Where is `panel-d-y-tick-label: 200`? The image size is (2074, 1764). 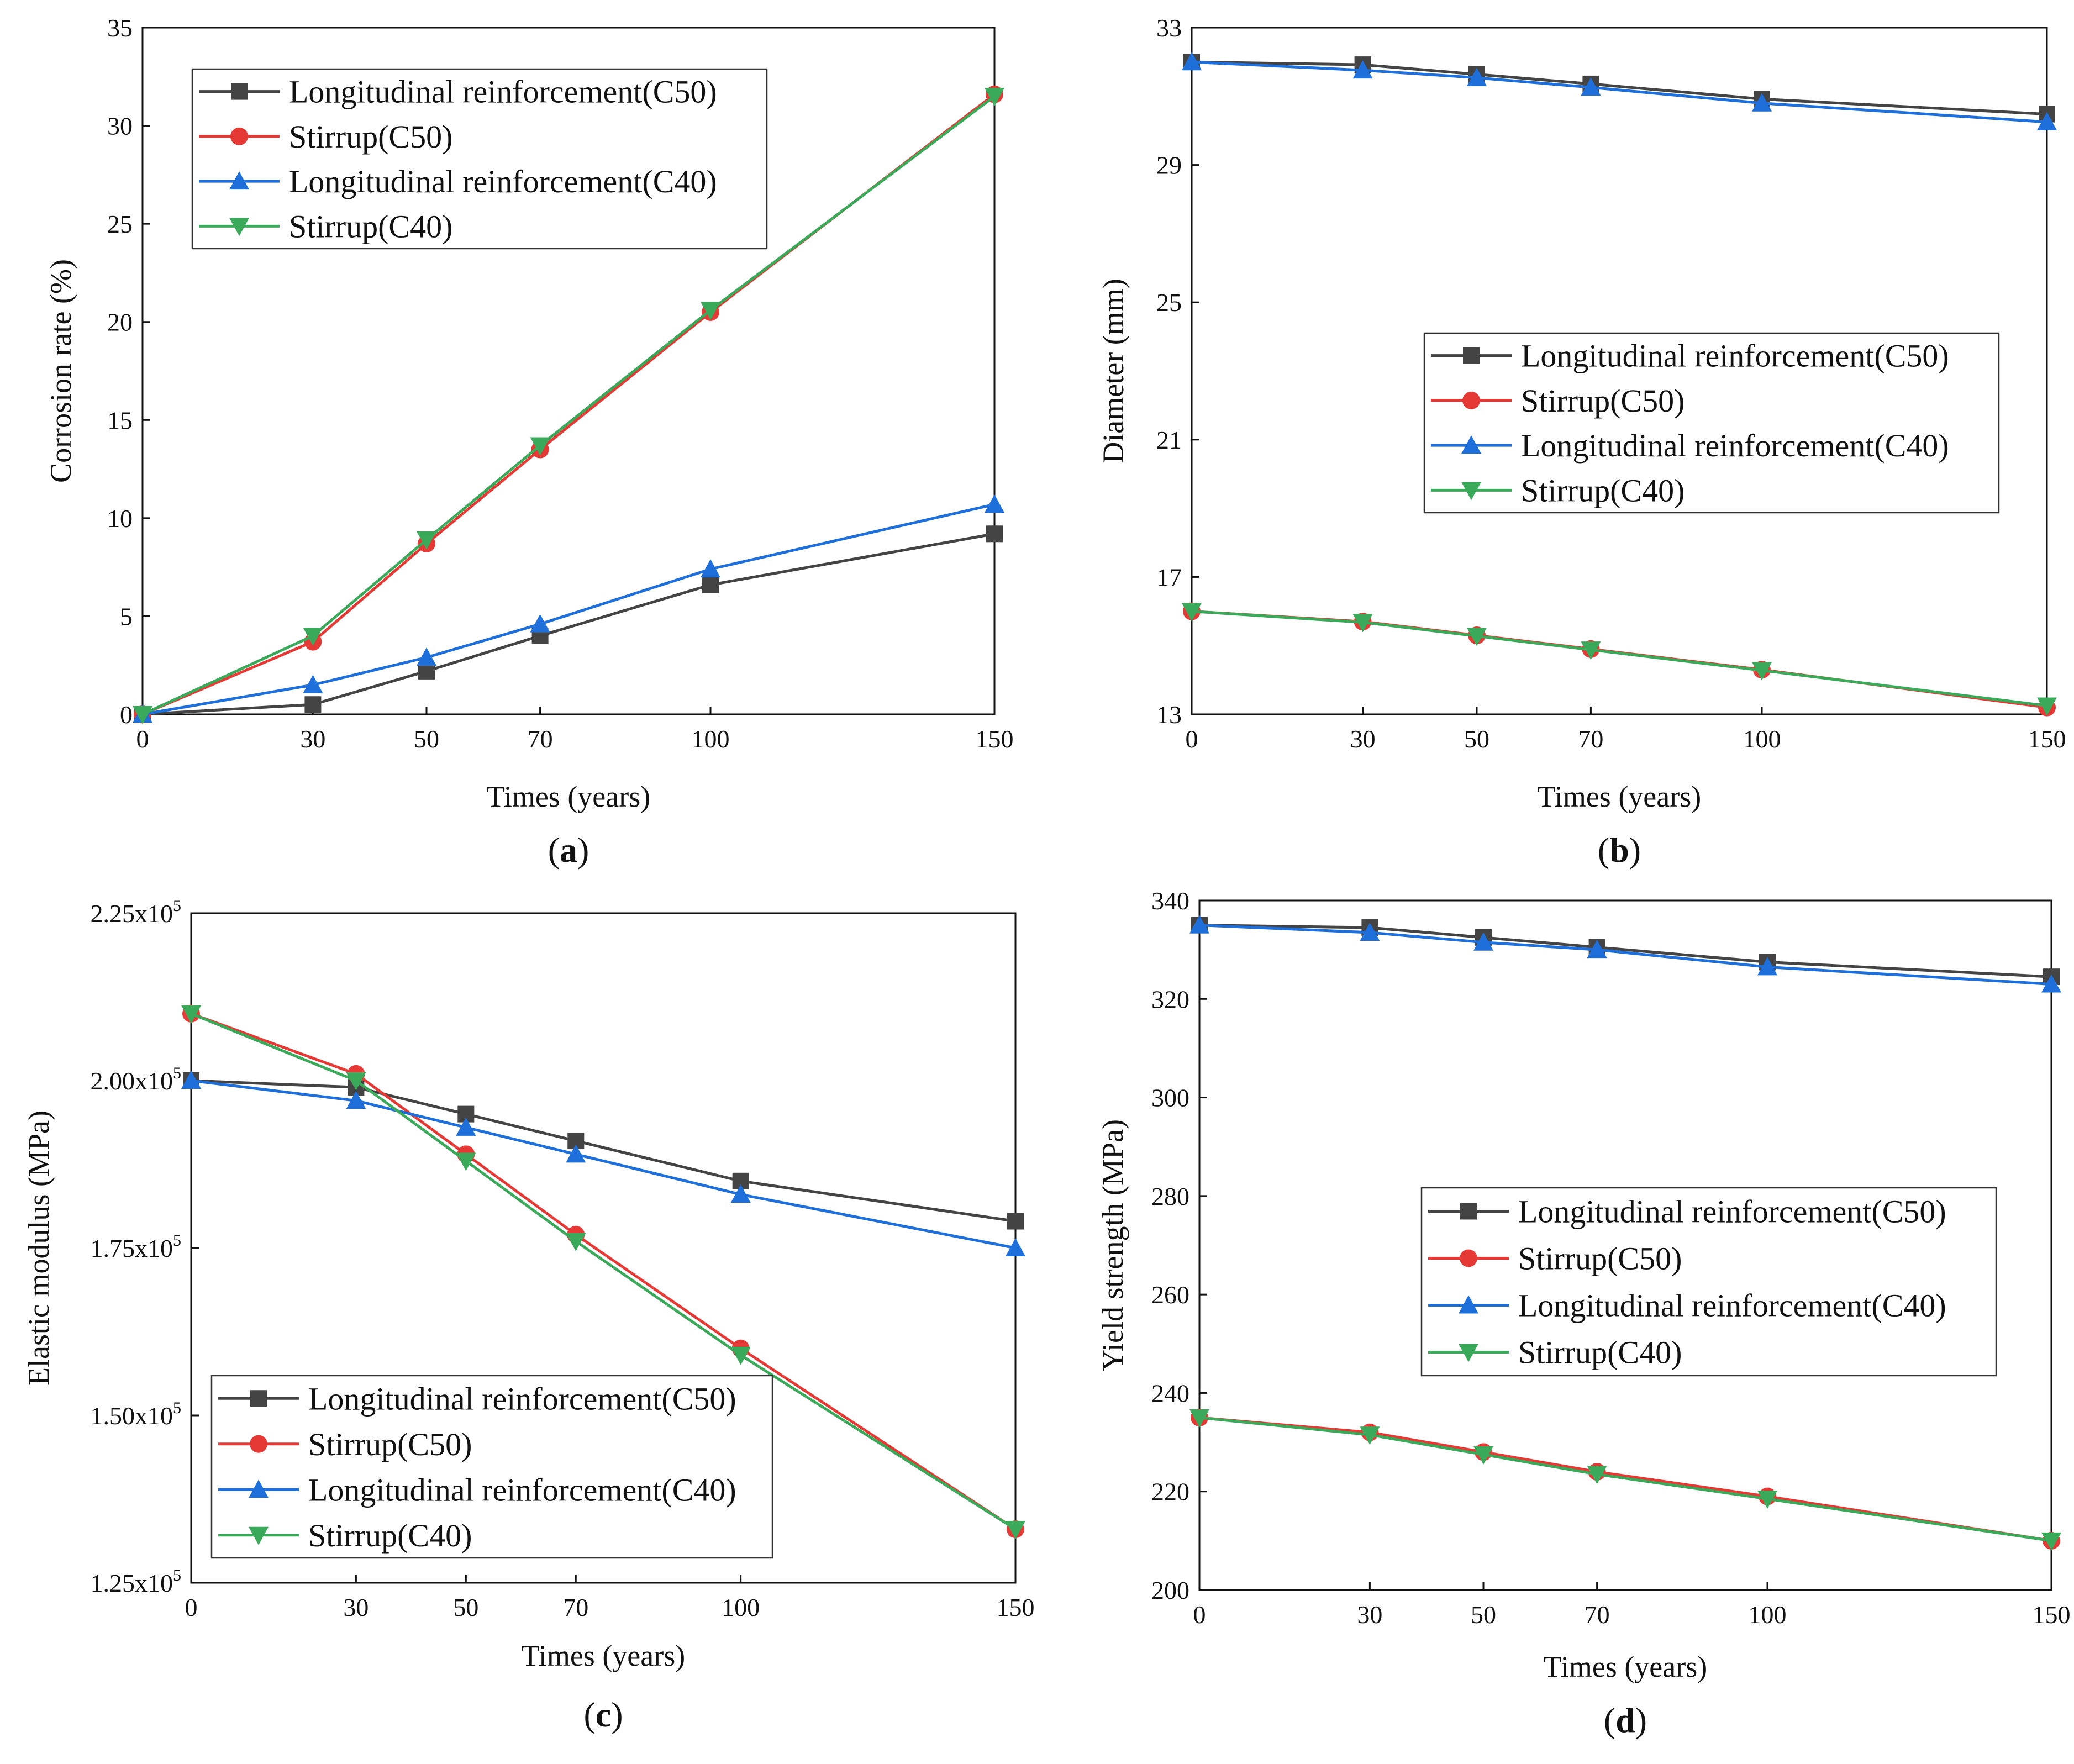 panel-d-y-tick-label: 200 is located at coordinates (1170, 1590).